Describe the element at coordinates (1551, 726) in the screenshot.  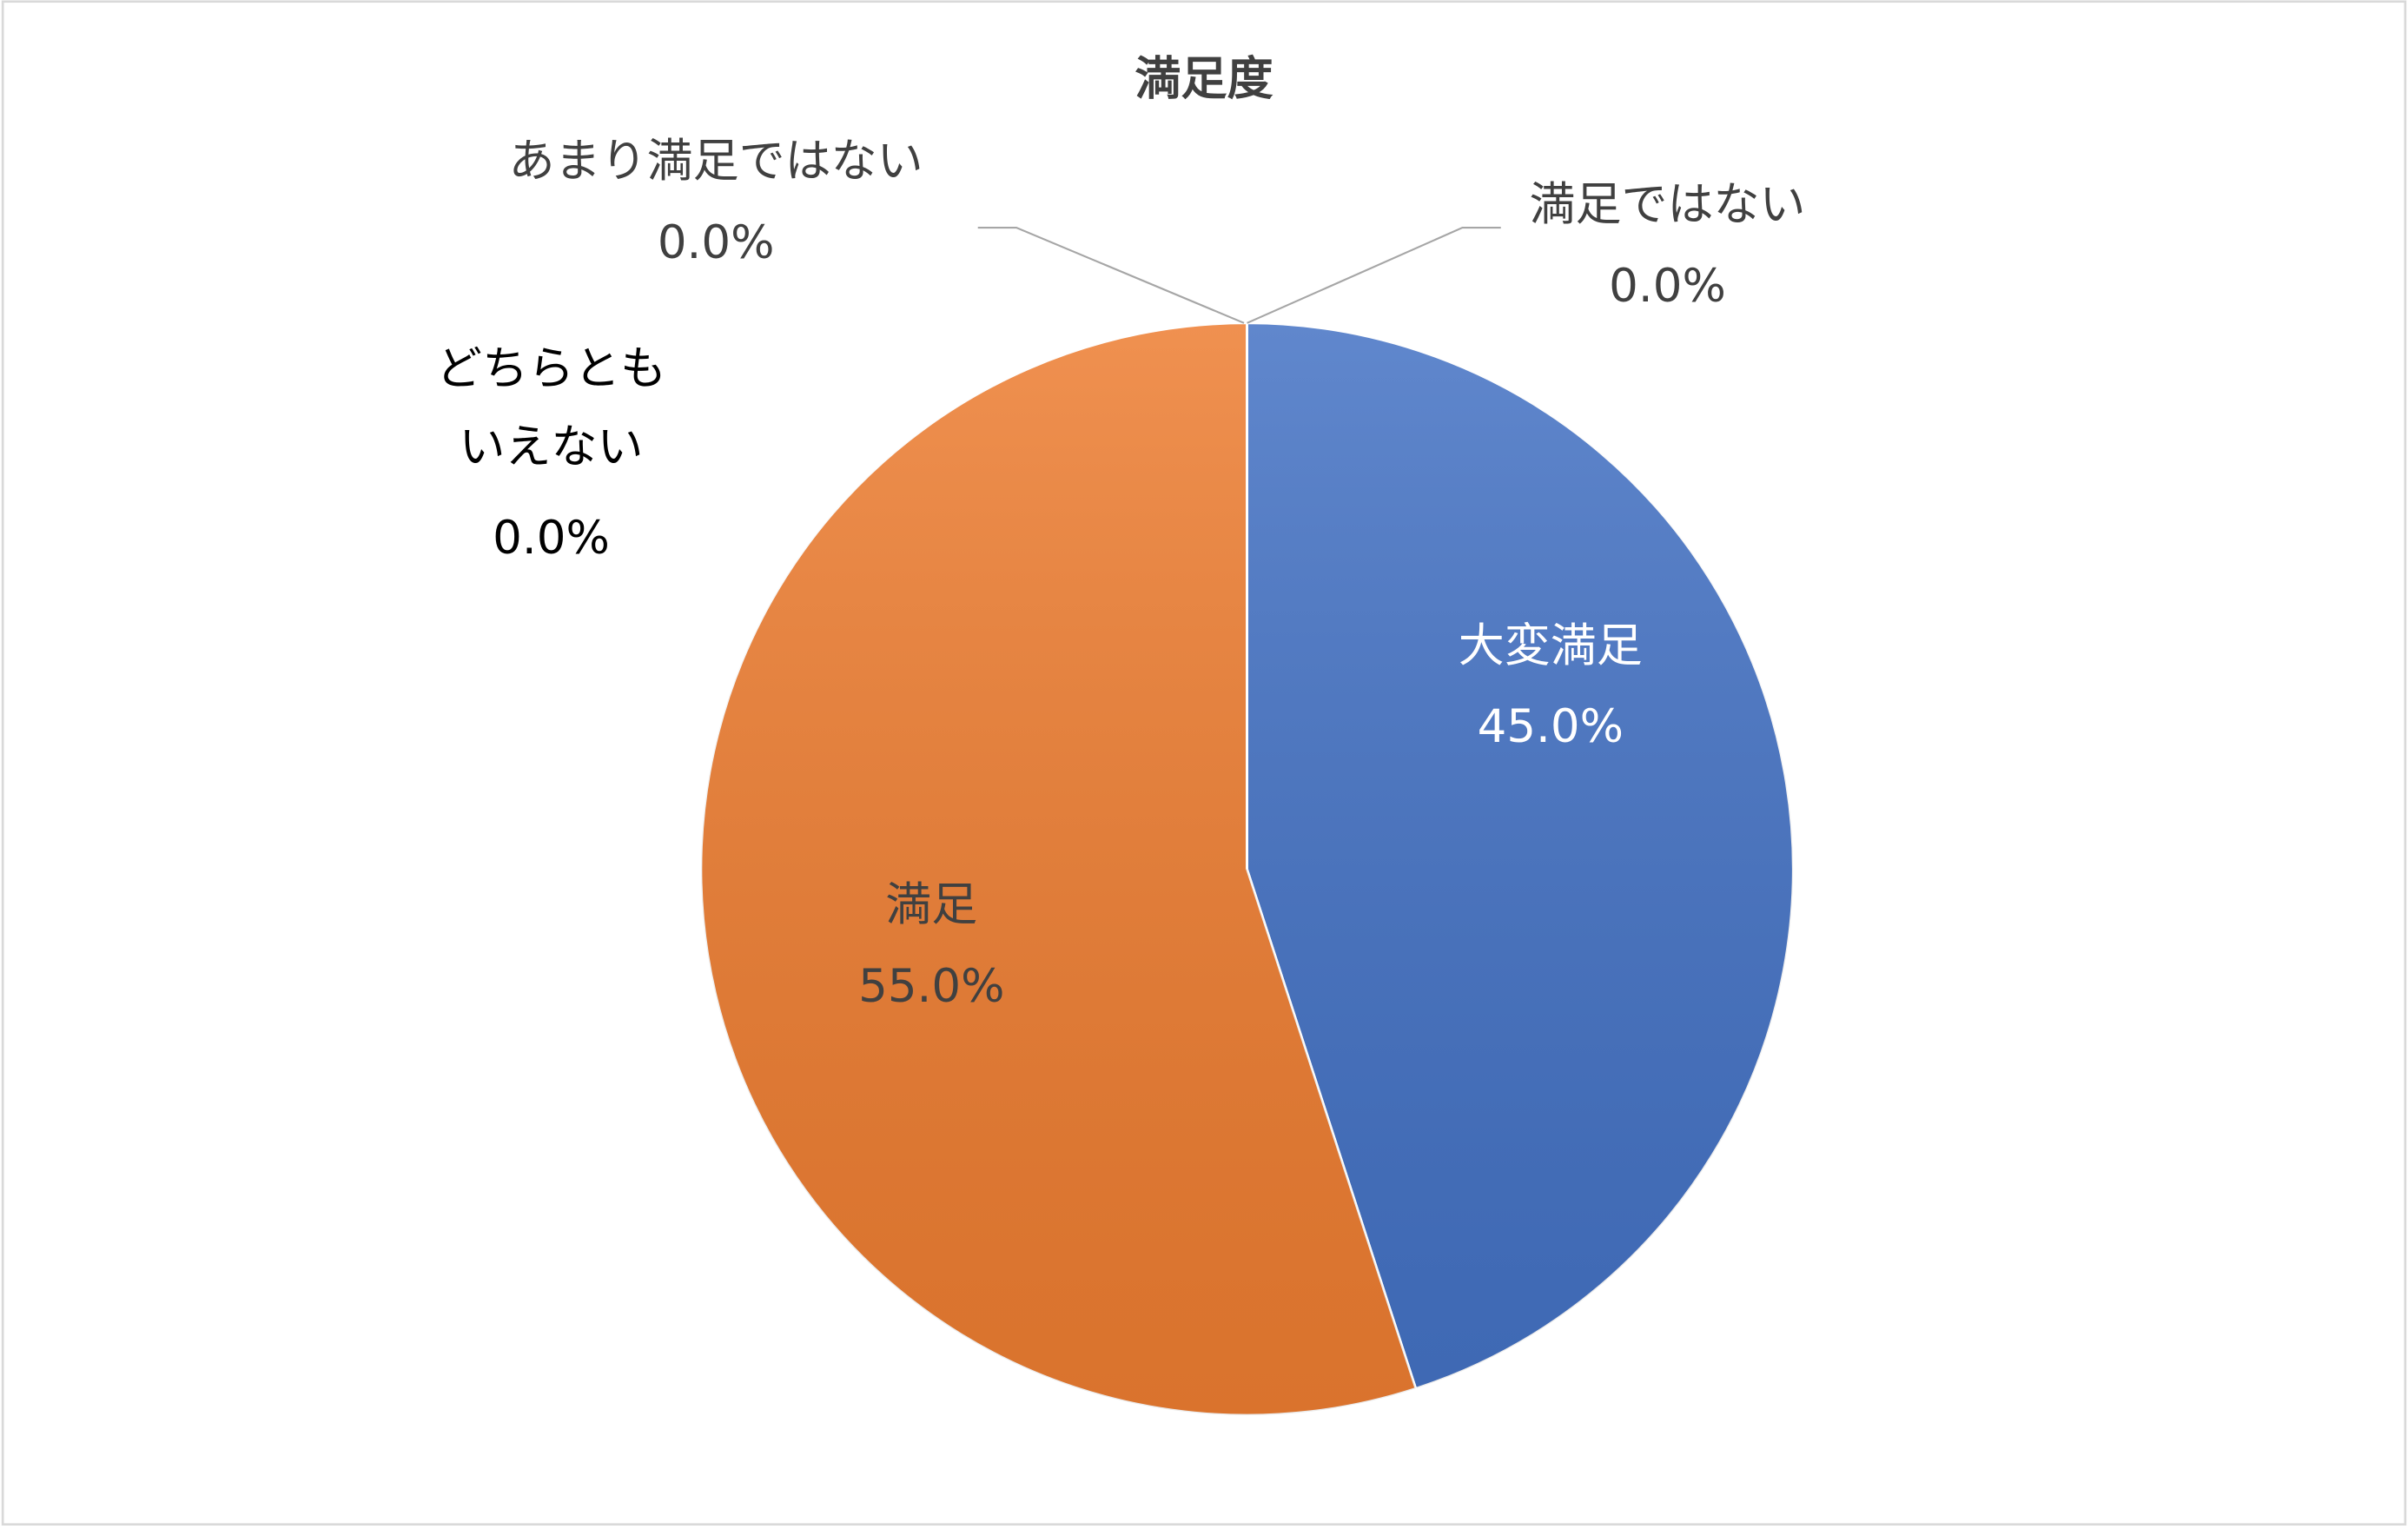
I see `value-label: 45.0%` at that location.